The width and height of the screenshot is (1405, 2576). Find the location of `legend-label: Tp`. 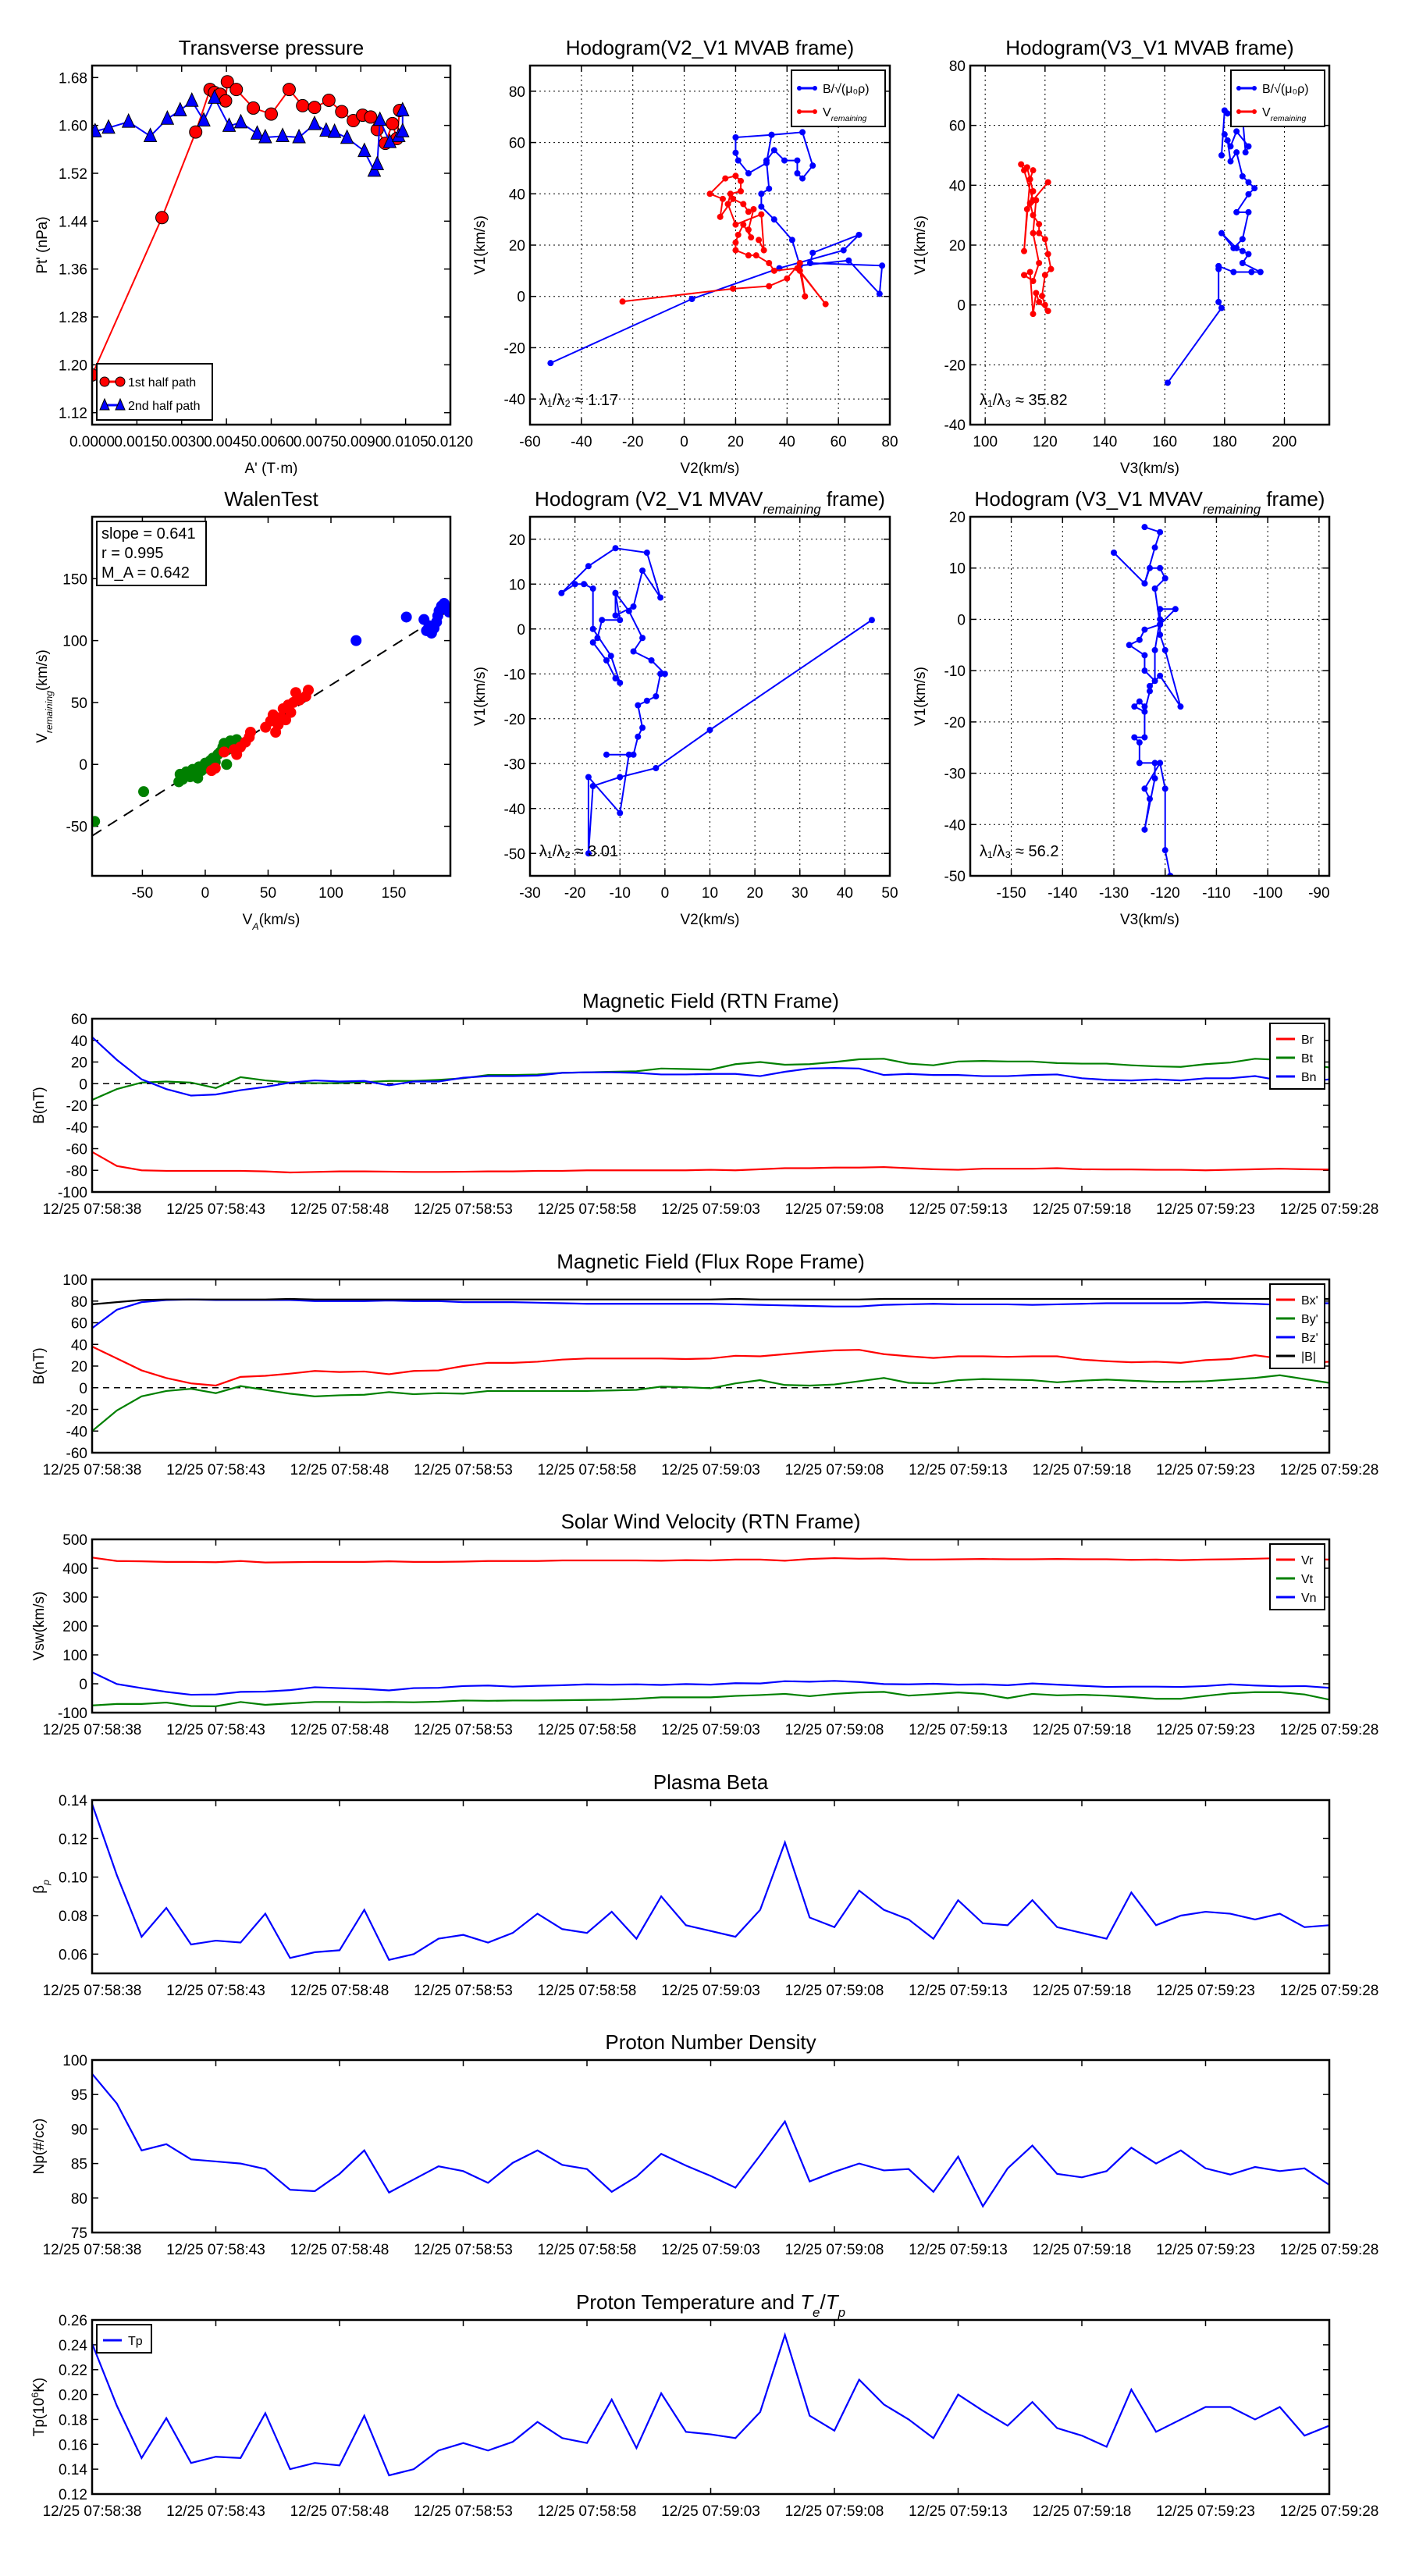

legend-label: Tp is located at coordinates (135, 2341).